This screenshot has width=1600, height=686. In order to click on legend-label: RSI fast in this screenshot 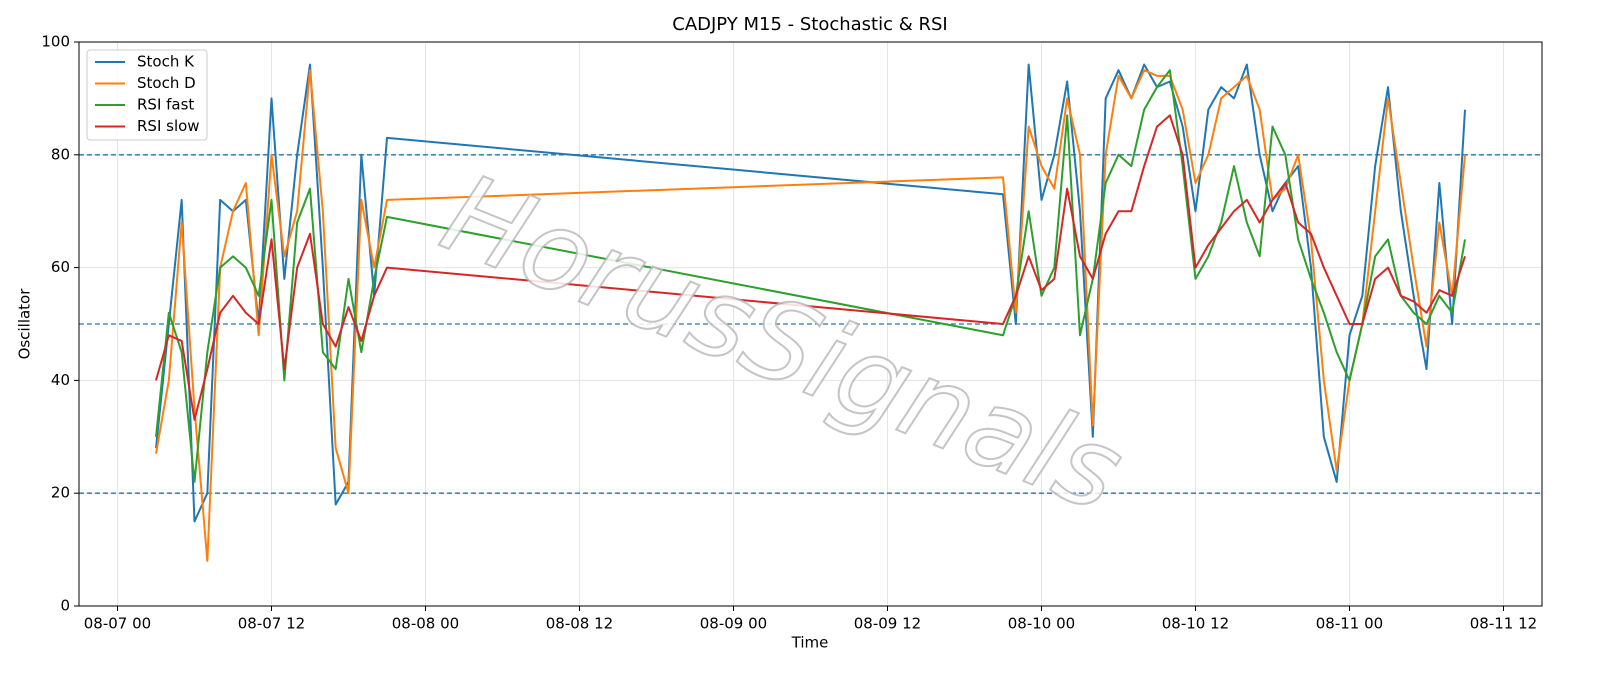, I will do `click(165, 105)`.